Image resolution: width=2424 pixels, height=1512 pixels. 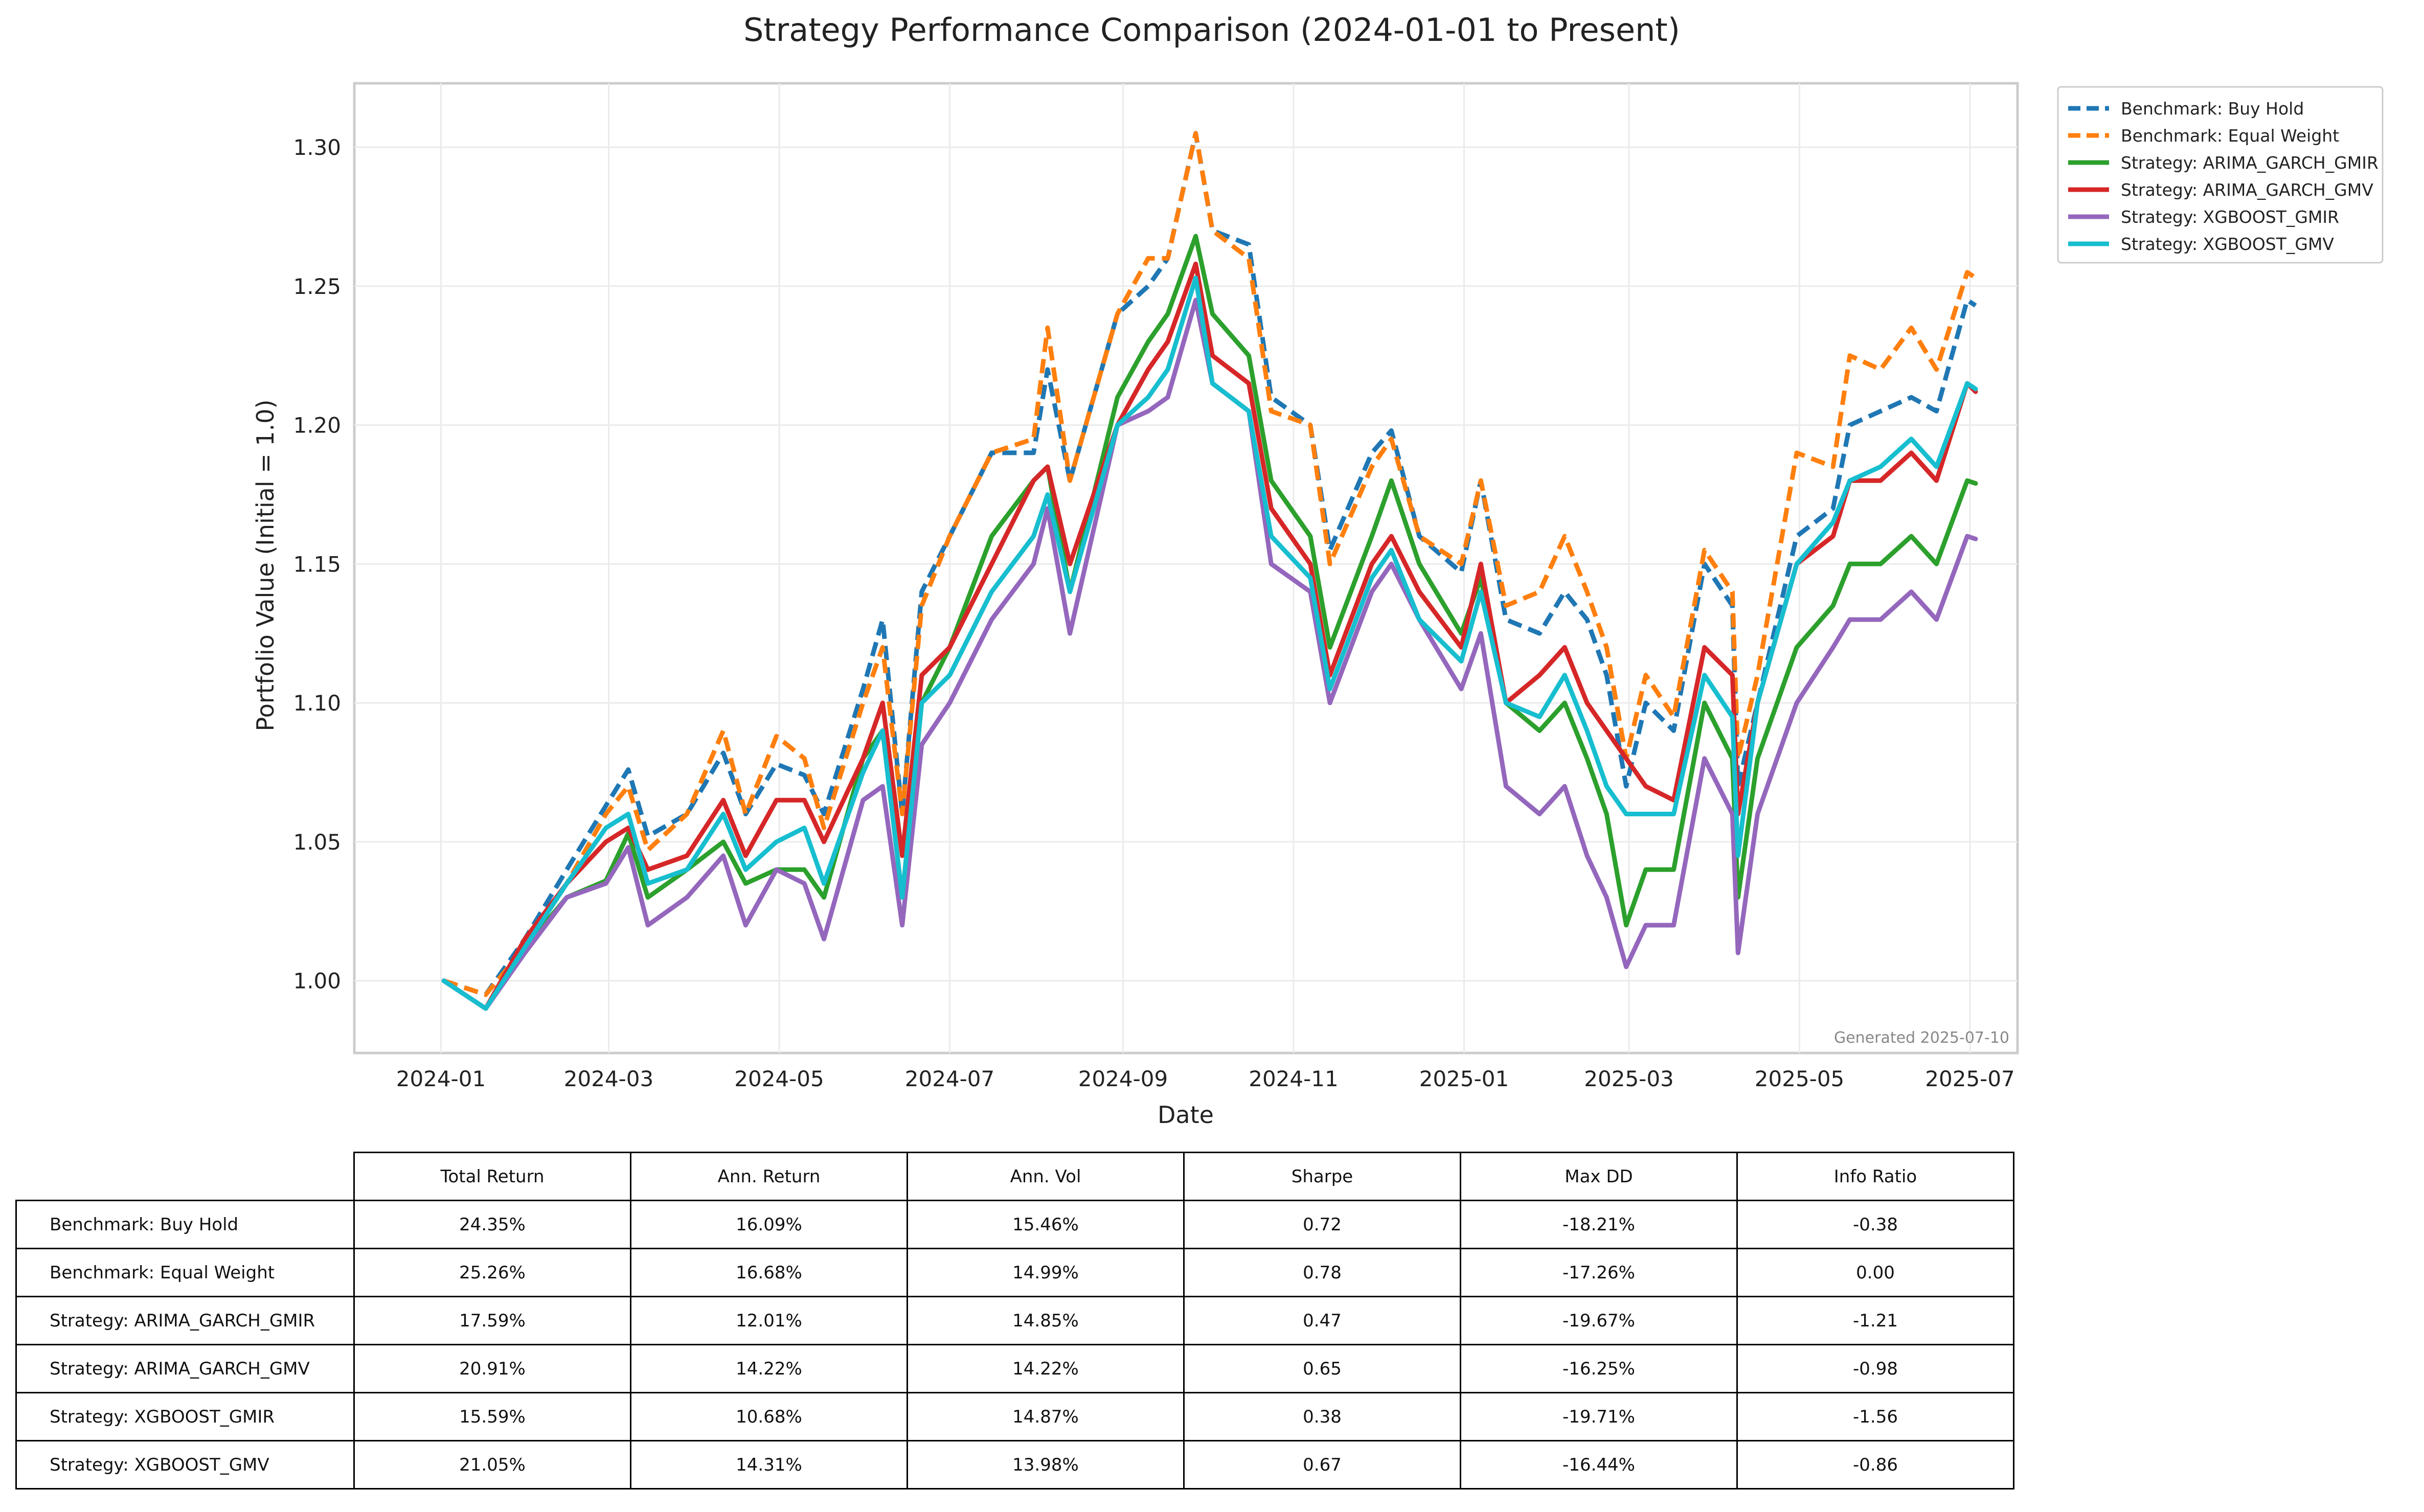 What do you see at coordinates (317, 286) in the screenshot?
I see `y-tick-label: 1.25` at bounding box center [317, 286].